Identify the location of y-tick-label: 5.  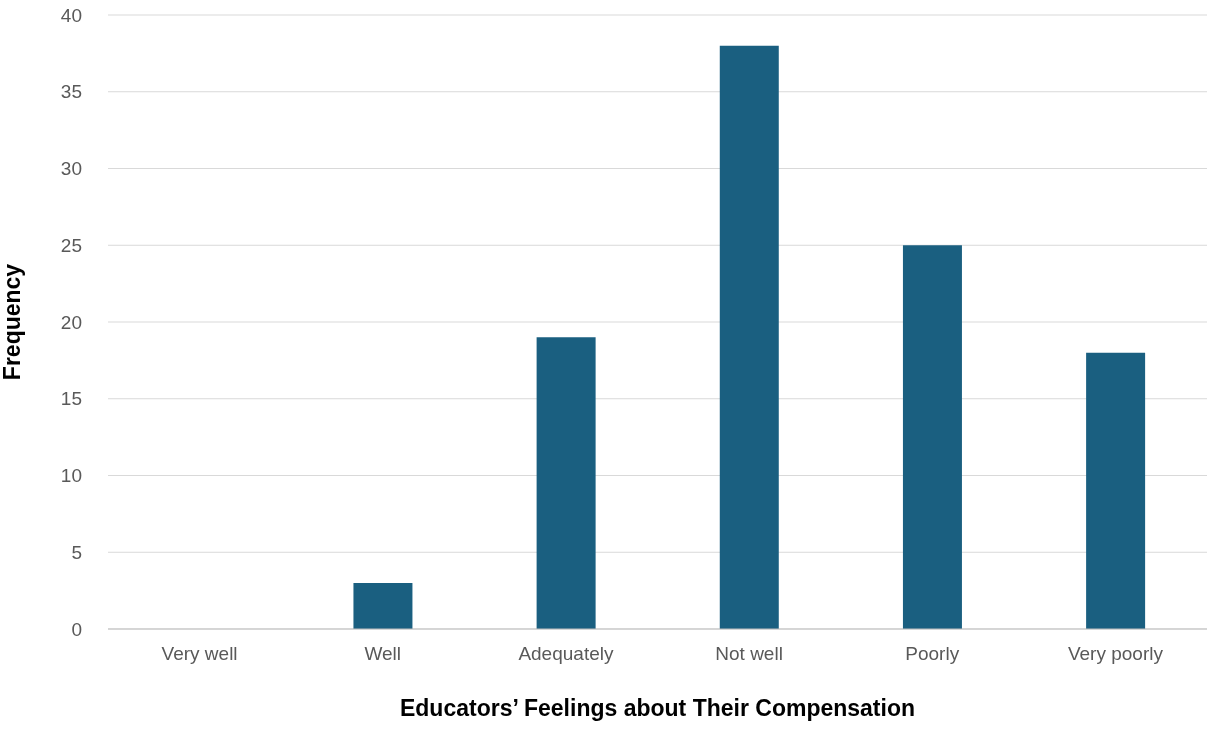
(76, 552).